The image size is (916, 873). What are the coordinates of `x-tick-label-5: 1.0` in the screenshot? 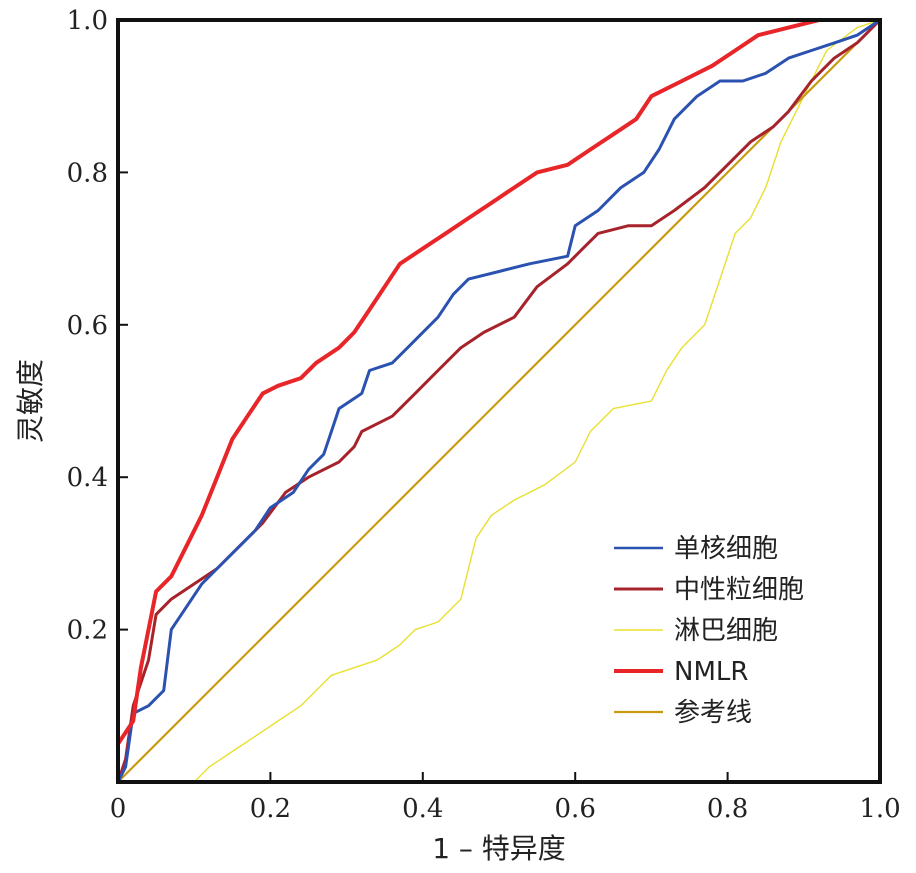 It's located at (879, 809).